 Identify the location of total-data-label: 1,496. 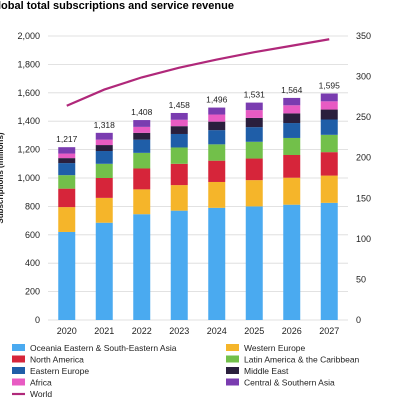
(217, 100).